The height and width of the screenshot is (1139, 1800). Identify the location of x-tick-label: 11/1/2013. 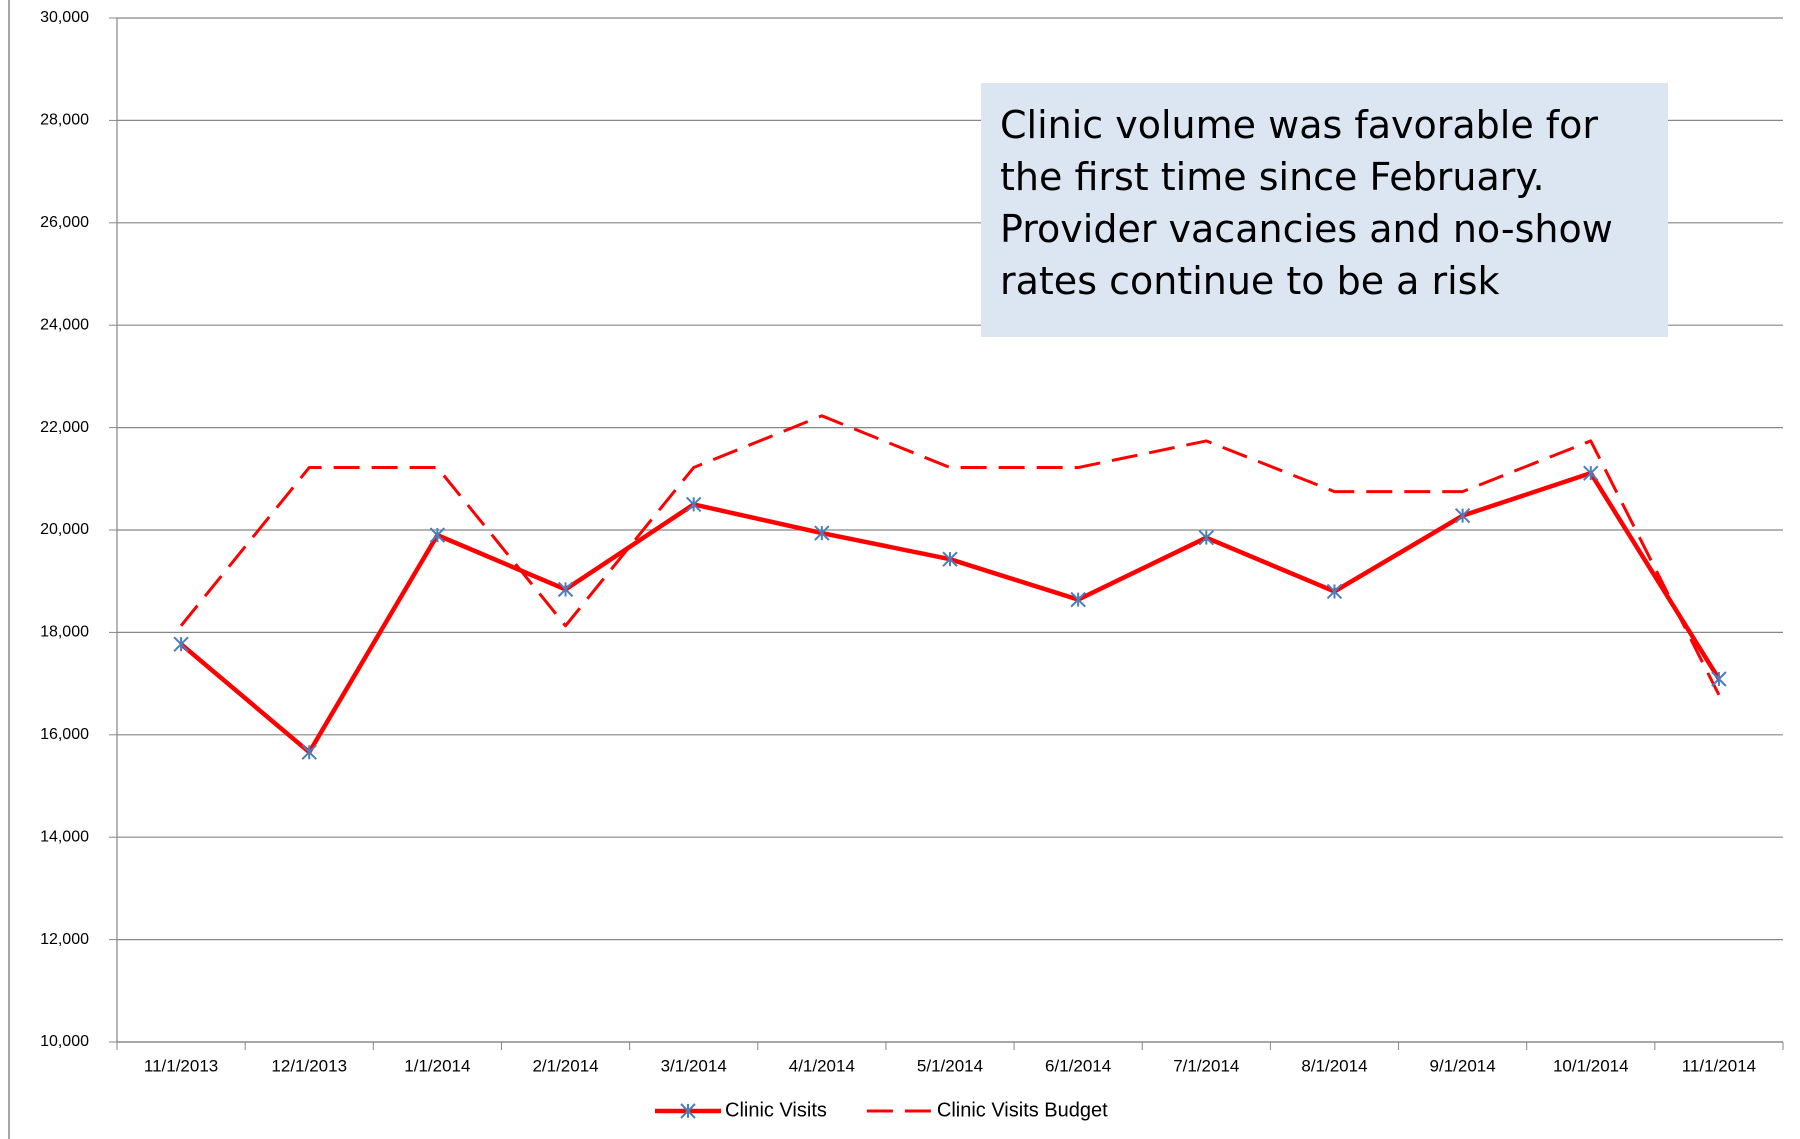
(181, 1065).